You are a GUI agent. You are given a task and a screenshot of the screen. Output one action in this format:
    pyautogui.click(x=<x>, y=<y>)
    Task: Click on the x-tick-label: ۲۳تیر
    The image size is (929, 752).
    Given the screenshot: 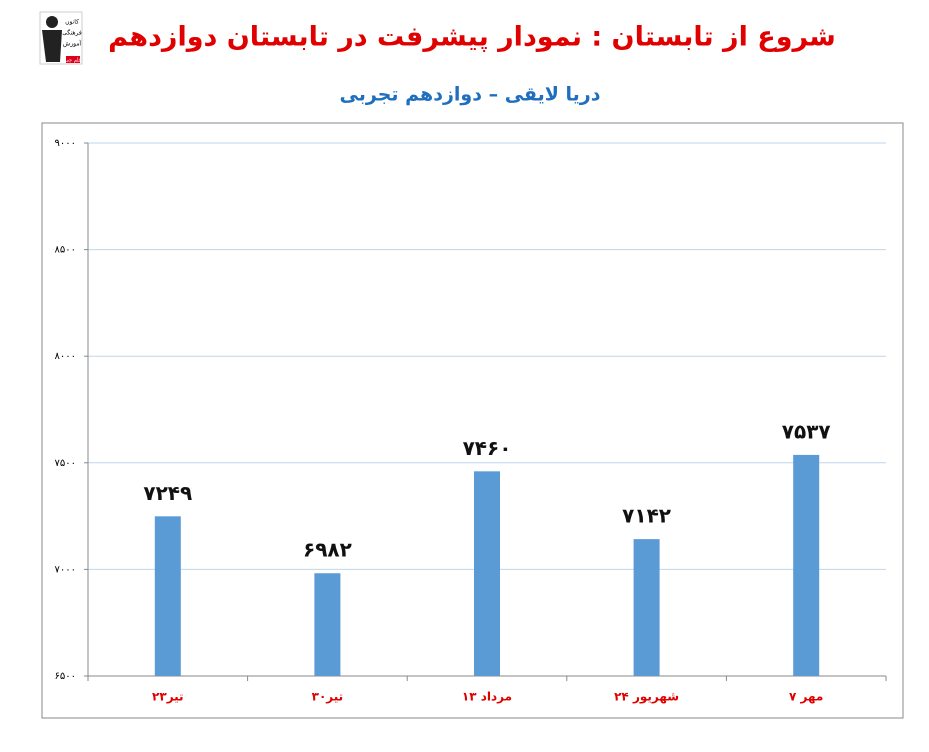 What is the action you would take?
    pyautogui.click(x=168, y=697)
    